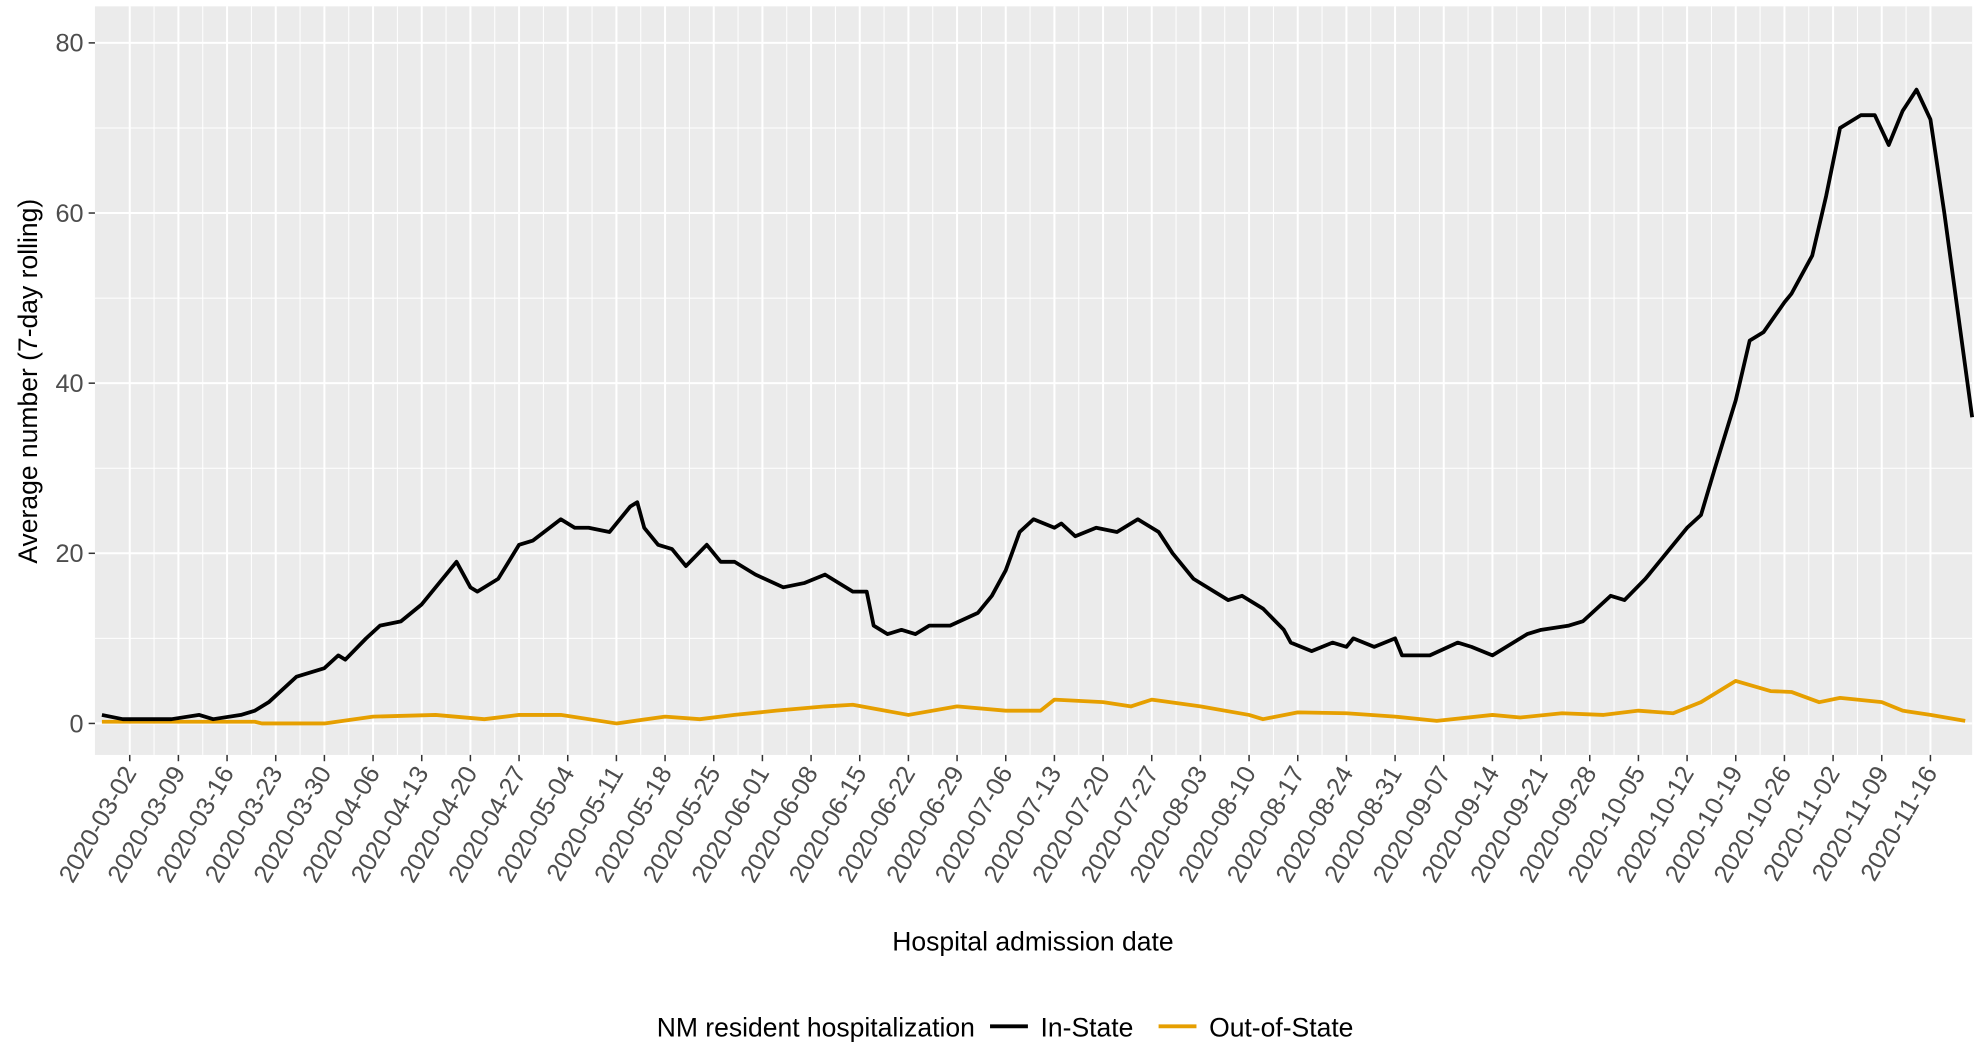  I want to click on y-tick-label: 60, so click(70, 214).